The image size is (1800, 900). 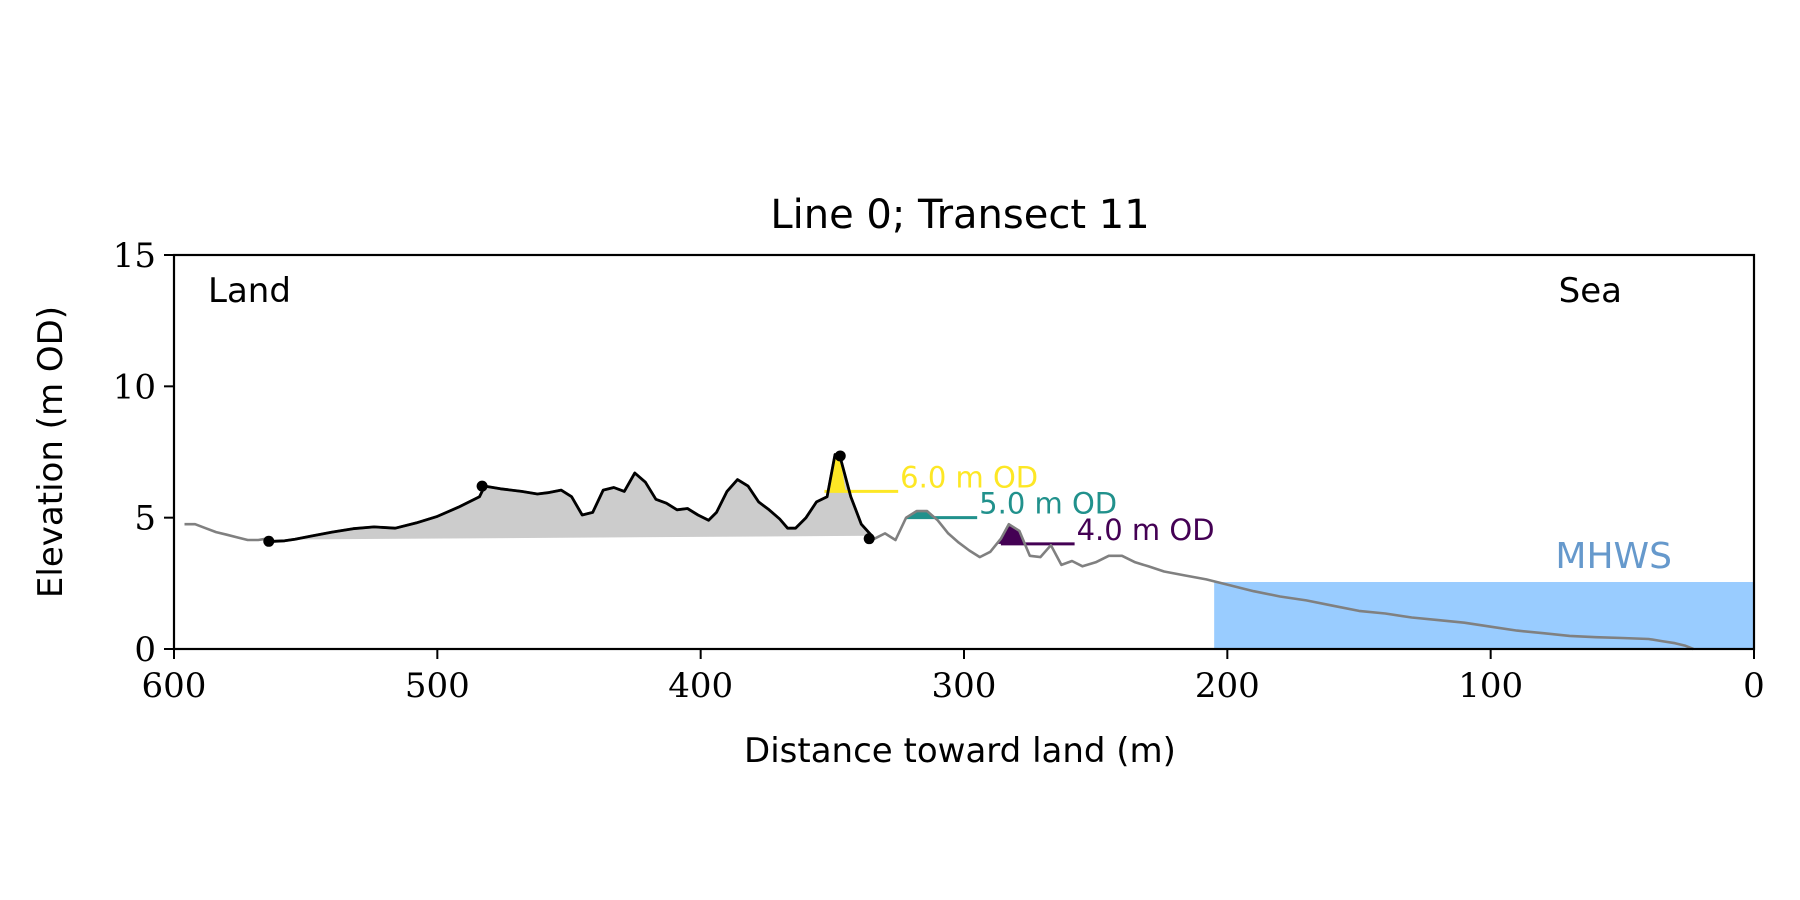 What do you see at coordinates (437, 686) in the screenshot?
I see `x-tick-label-500: 500` at bounding box center [437, 686].